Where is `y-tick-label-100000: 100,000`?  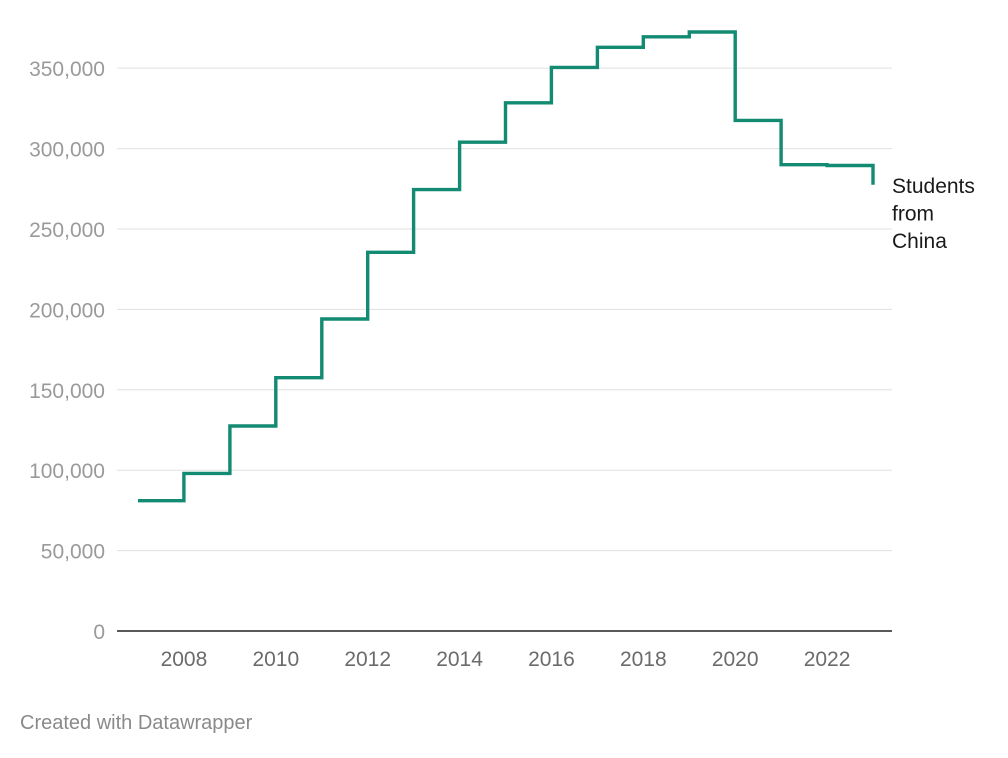 y-tick-label-100000: 100,000 is located at coordinates (67, 471).